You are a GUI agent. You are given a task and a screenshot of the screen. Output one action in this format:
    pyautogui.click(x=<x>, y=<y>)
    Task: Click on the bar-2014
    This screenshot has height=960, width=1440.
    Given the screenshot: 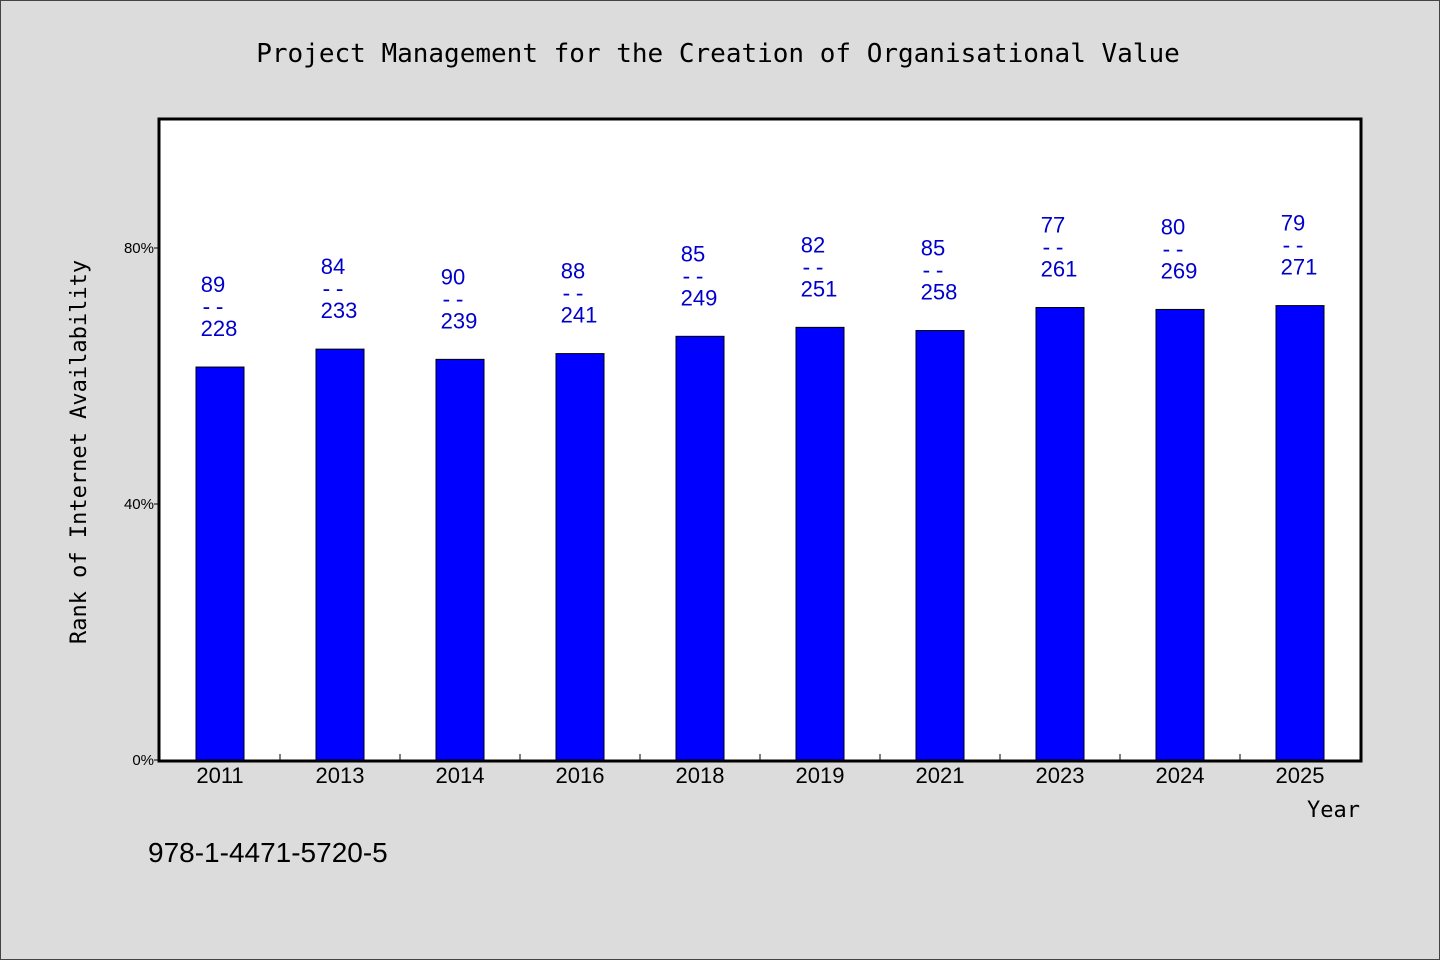 What is the action you would take?
    pyautogui.click(x=460, y=559)
    